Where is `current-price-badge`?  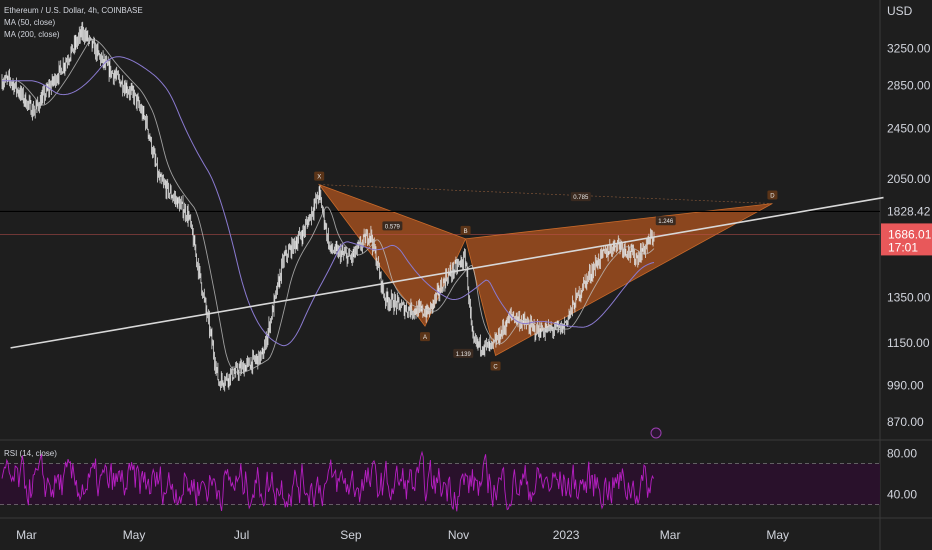 current-price-badge is located at coordinates (906, 239).